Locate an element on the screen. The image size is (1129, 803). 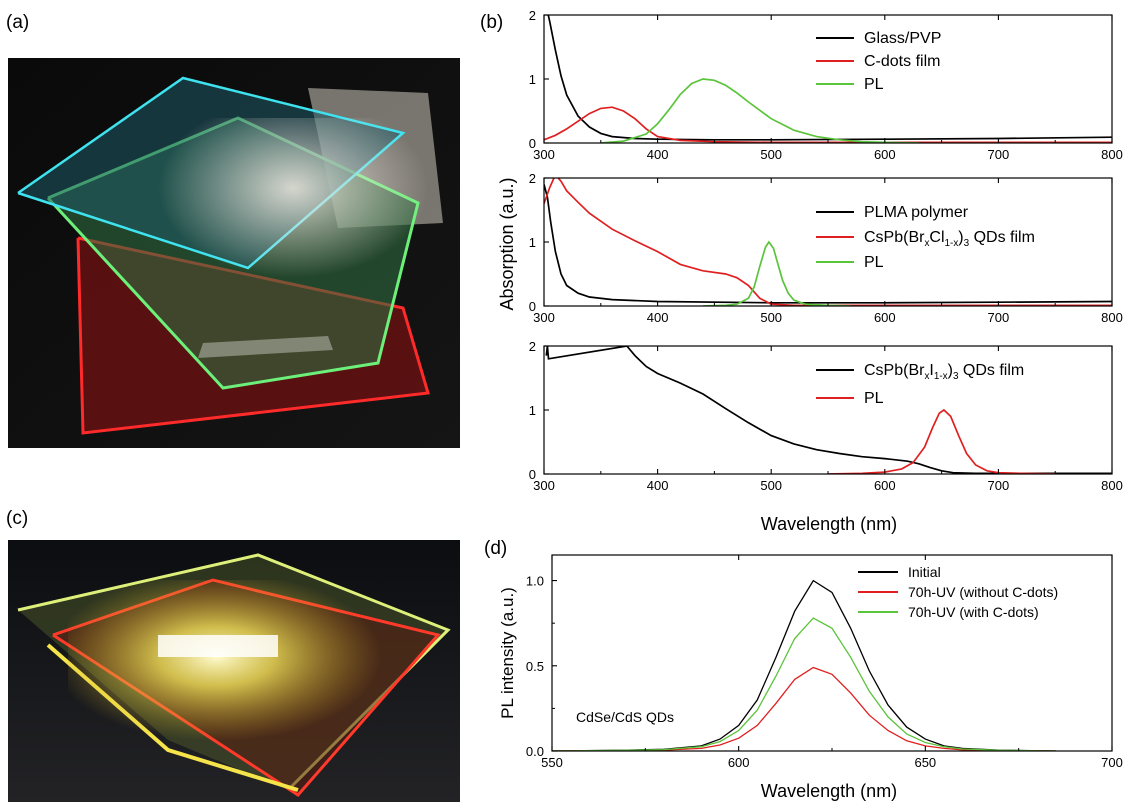
legend-label: PLMA polymer is located at coordinates (916, 212).